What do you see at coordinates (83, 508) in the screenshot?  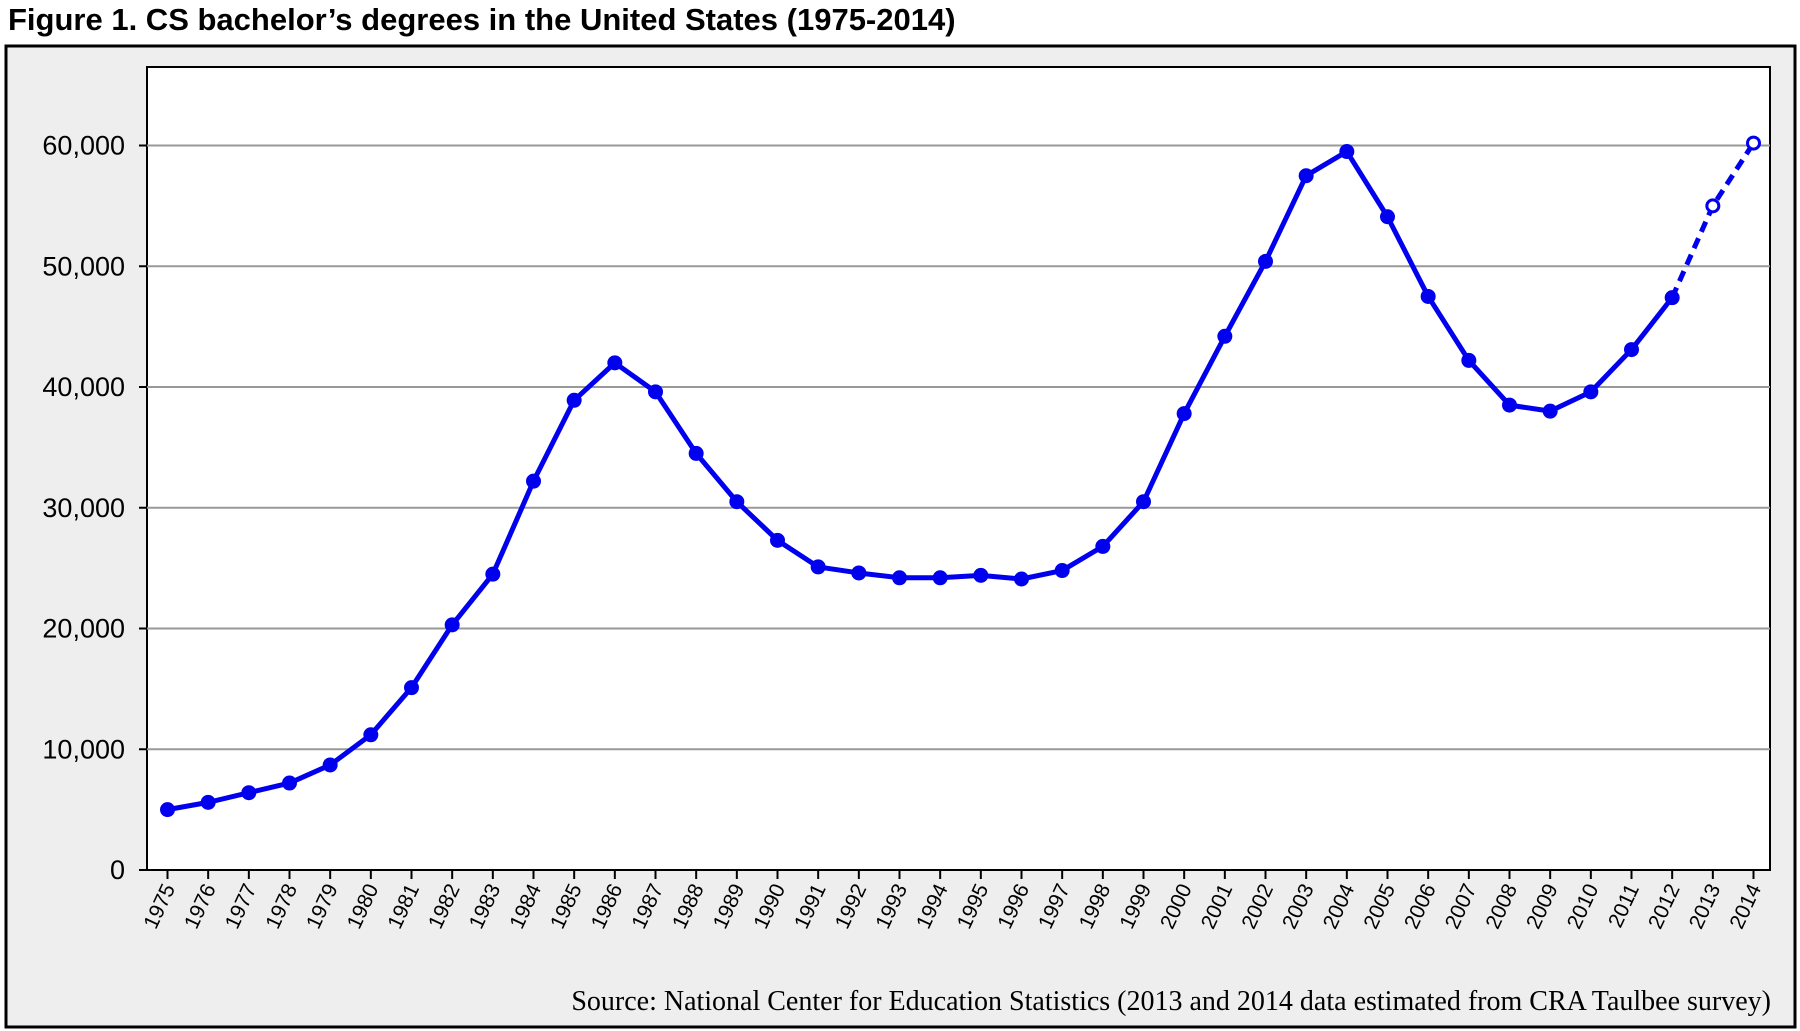 I see `y-tick-label: 30,000` at bounding box center [83, 508].